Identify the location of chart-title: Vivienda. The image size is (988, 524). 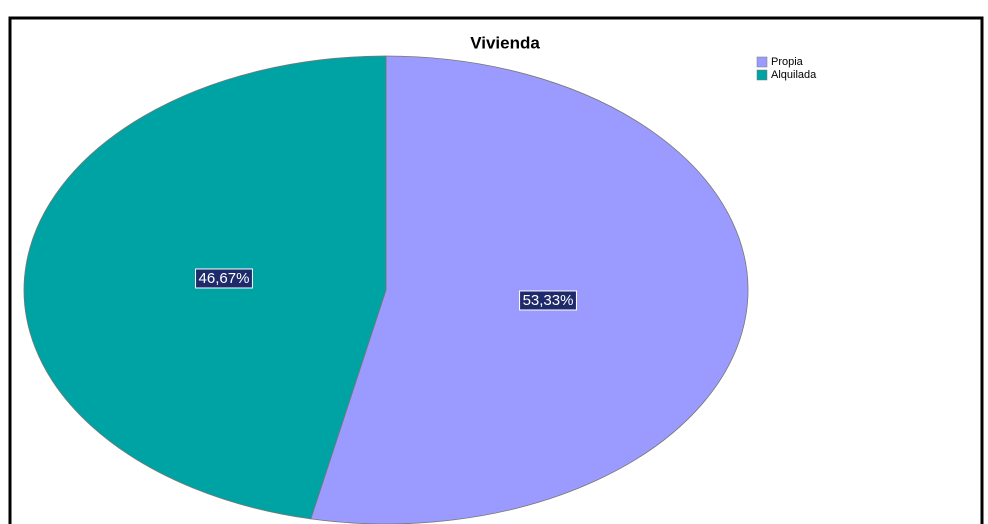
(505, 42).